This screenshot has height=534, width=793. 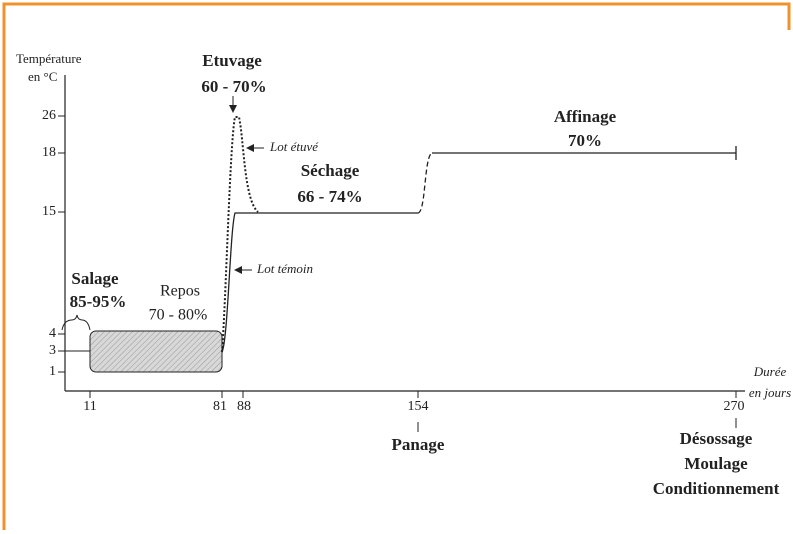 What do you see at coordinates (585, 116) in the screenshot?
I see `label: Affinage` at bounding box center [585, 116].